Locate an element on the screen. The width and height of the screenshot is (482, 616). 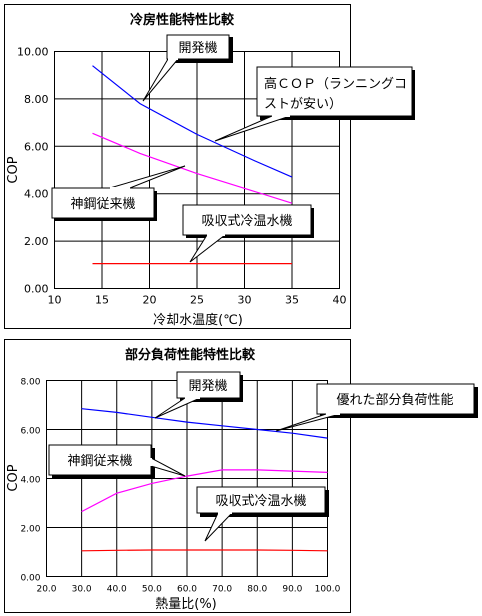
chart-2-series is located at coordinates (204, 480).